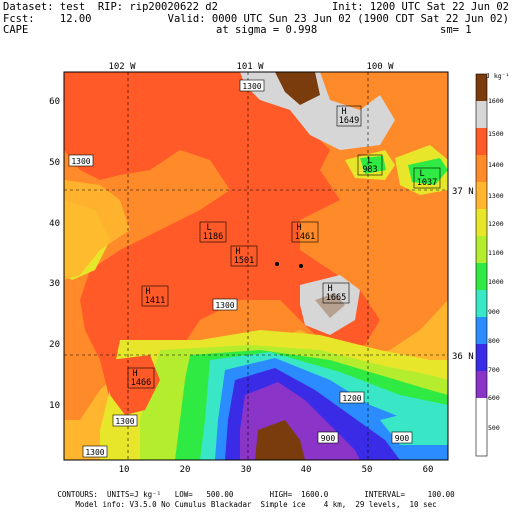 Image resolution: width=512 pixels, height=512 pixels. I want to click on y-tick-label: 10, so click(54, 406).